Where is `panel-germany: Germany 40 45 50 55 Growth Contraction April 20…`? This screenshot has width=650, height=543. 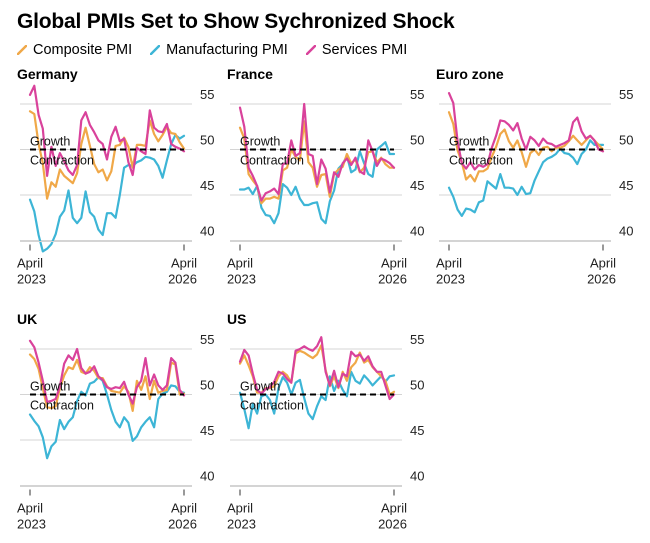
panel-germany: Germany 40 45 50 55 Growth Contraction April 20… is located at coordinates (119, 182).